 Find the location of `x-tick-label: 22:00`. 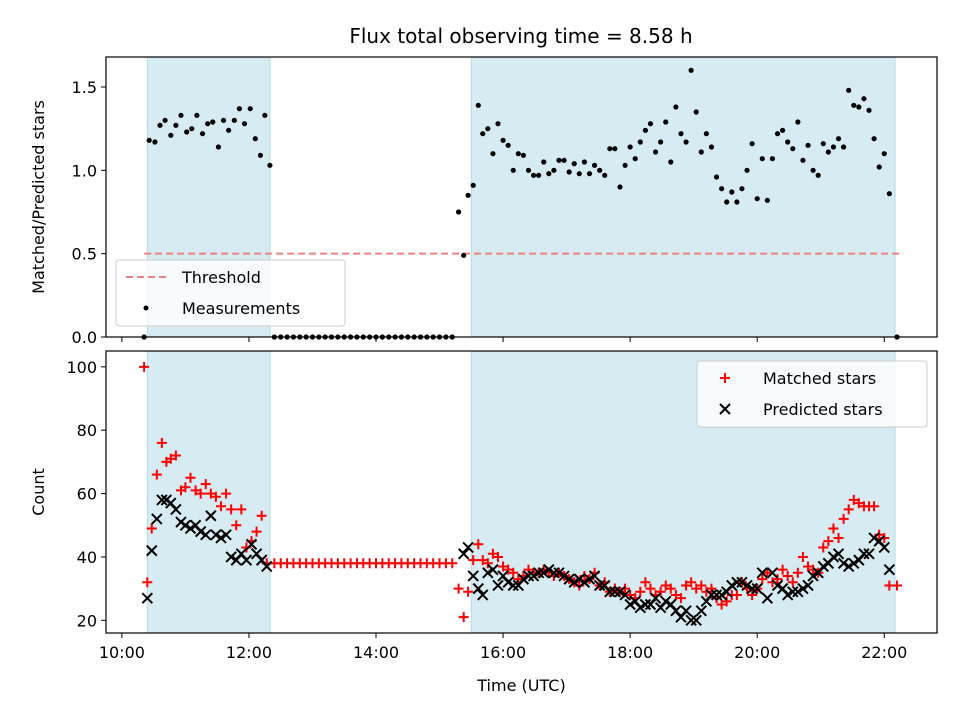

x-tick-label: 22:00 is located at coordinates (884, 652).